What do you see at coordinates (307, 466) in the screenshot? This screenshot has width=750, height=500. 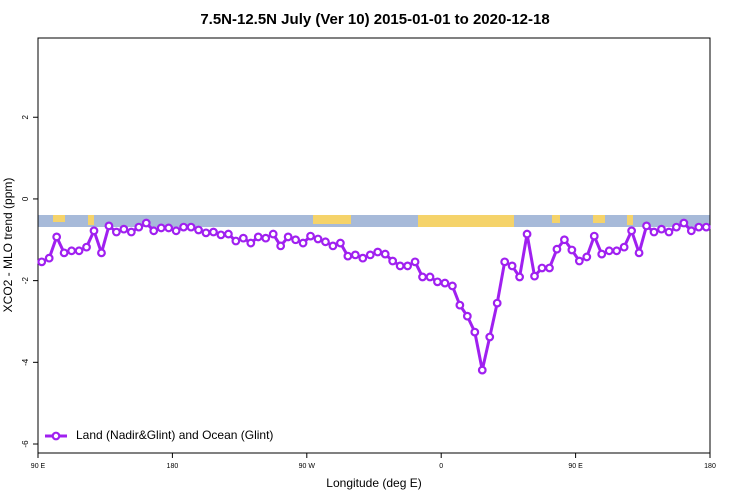 I see `x-tick-label: 90 W` at bounding box center [307, 466].